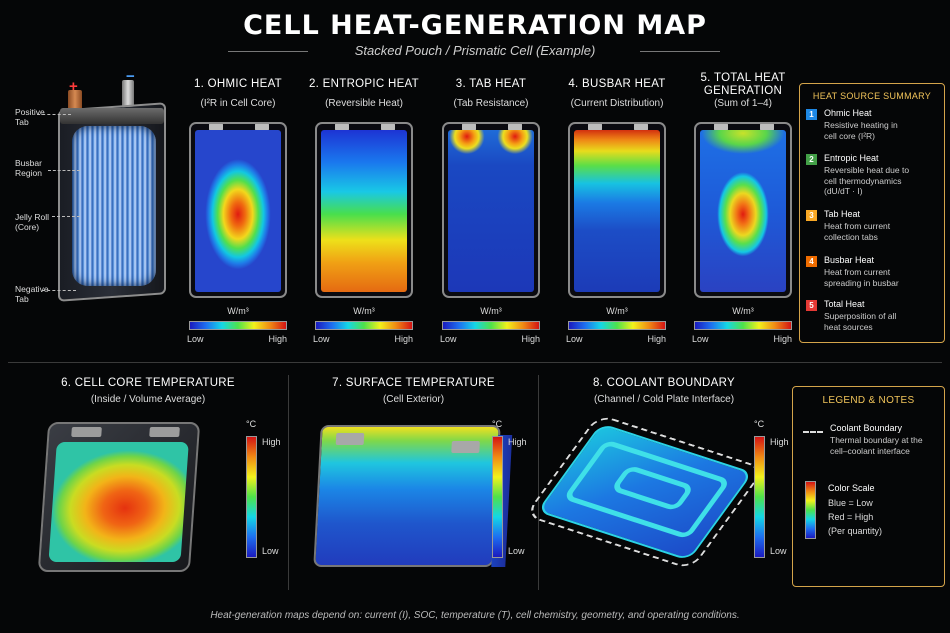  I want to click on page-subtitle: Stacked Pouch / Prismatic Cell (Example), so click(475, 50).